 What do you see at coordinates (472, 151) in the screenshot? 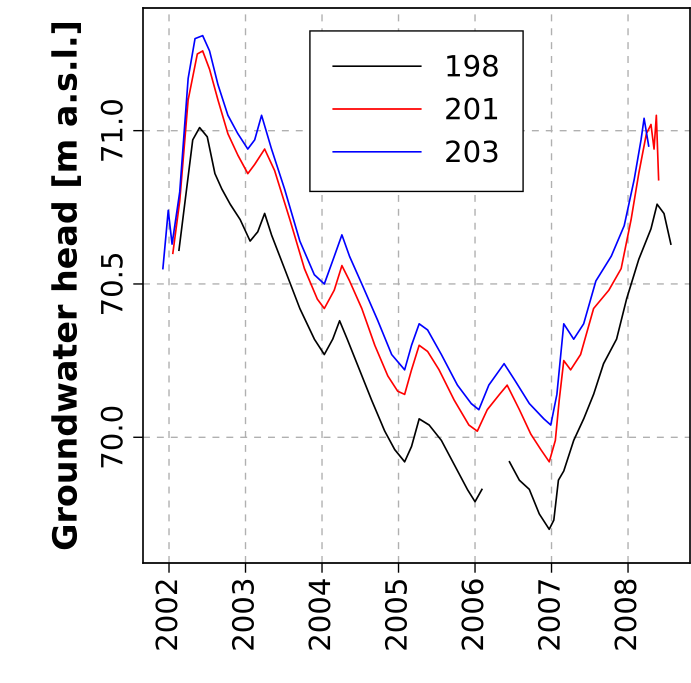
I see `legend-label: 203` at bounding box center [472, 151].